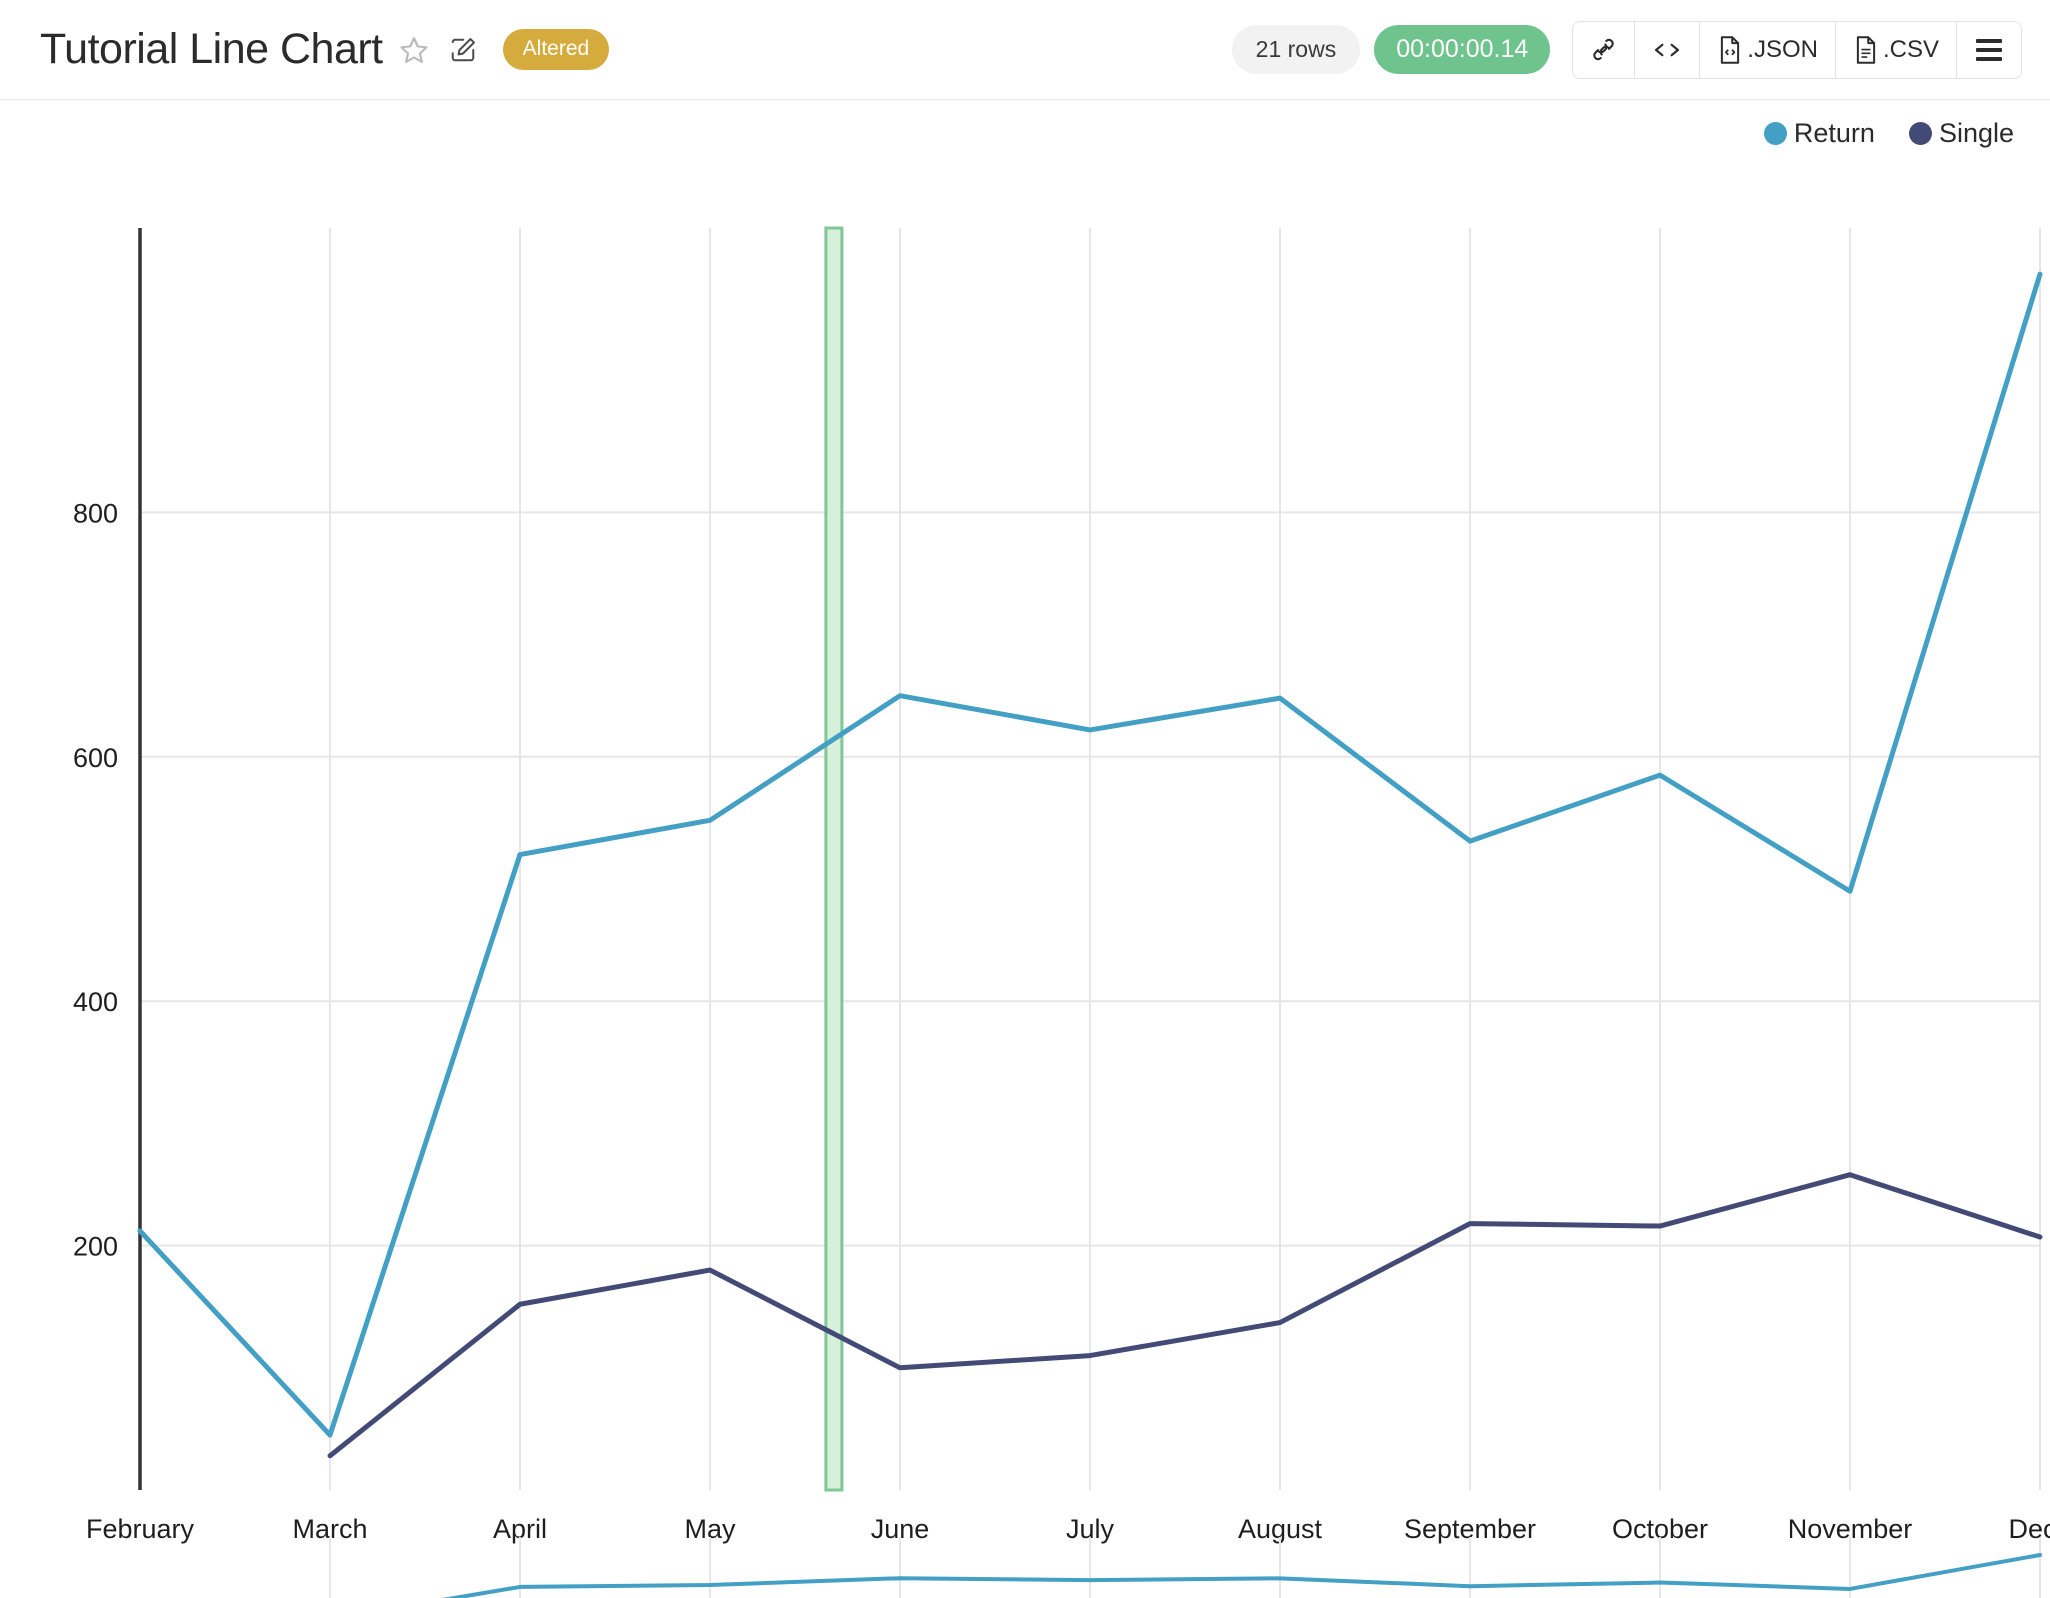 This screenshot has width=2050, height=1598. I want to click on edit-pencil-icon, so click(463, 50).